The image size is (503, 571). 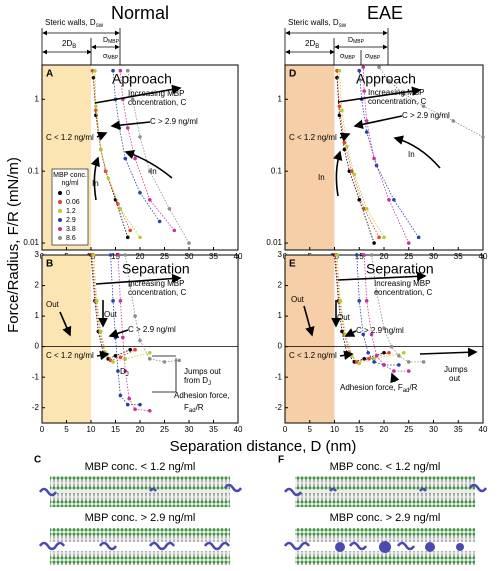 I want to click on x-axis-label: Separation distance, D (nm), so click(x=263, y=446).